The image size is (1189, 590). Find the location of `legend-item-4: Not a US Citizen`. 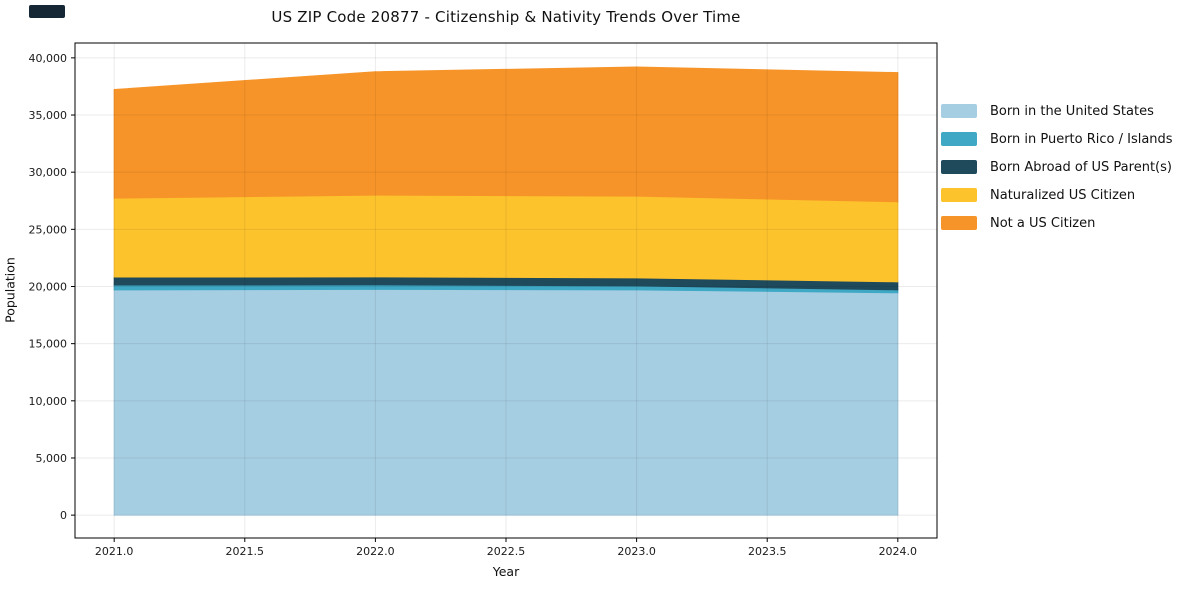

legend-item-4: Not a US Citizen is located at coordinates (1057, 223).